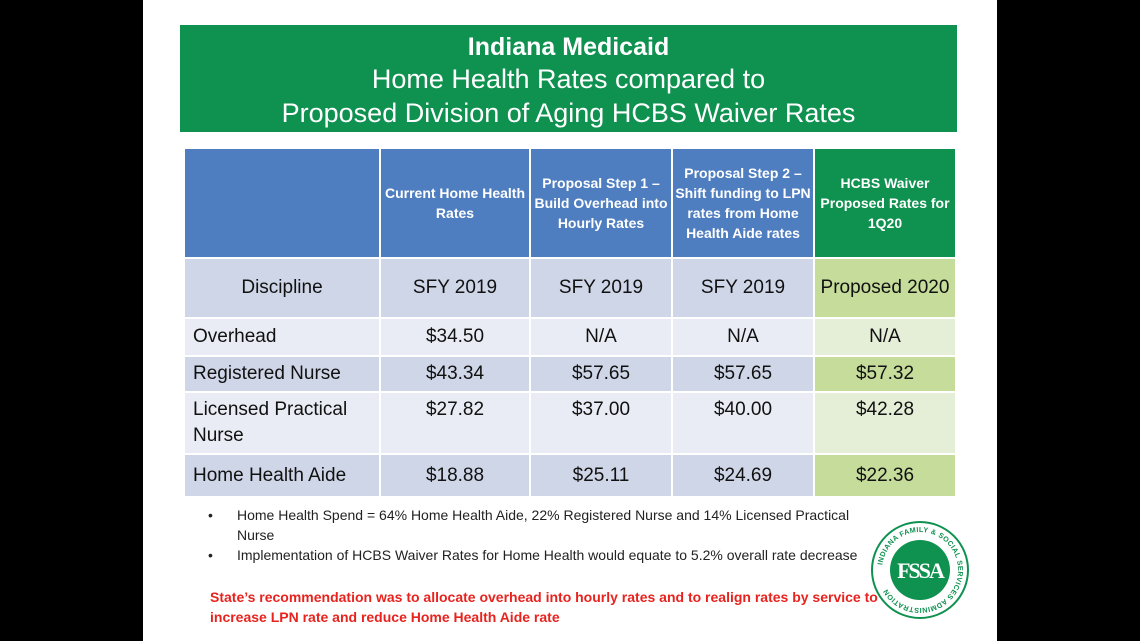 This screenshot has height=641, width=1140. What do you see at coordinates (455, 337) in the screenshot?
I see `table-cell: $34.50` at bounding box center [455, 337].